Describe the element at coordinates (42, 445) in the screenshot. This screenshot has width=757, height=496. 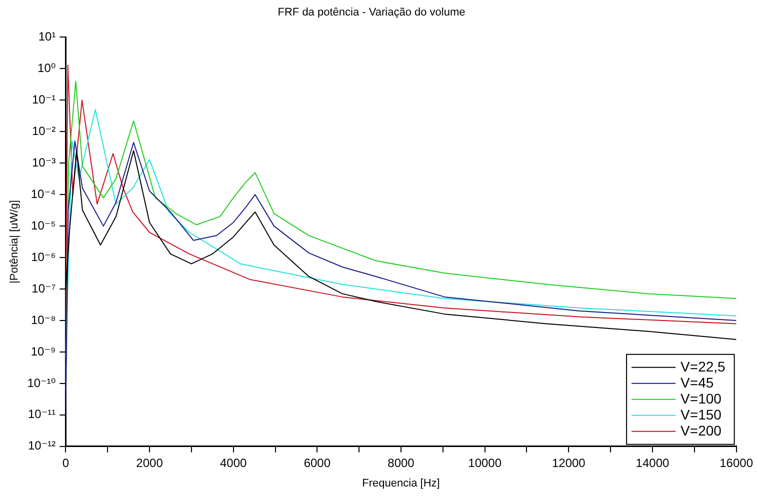
I see `y-tick-label: 10⁻¹²` at that location.